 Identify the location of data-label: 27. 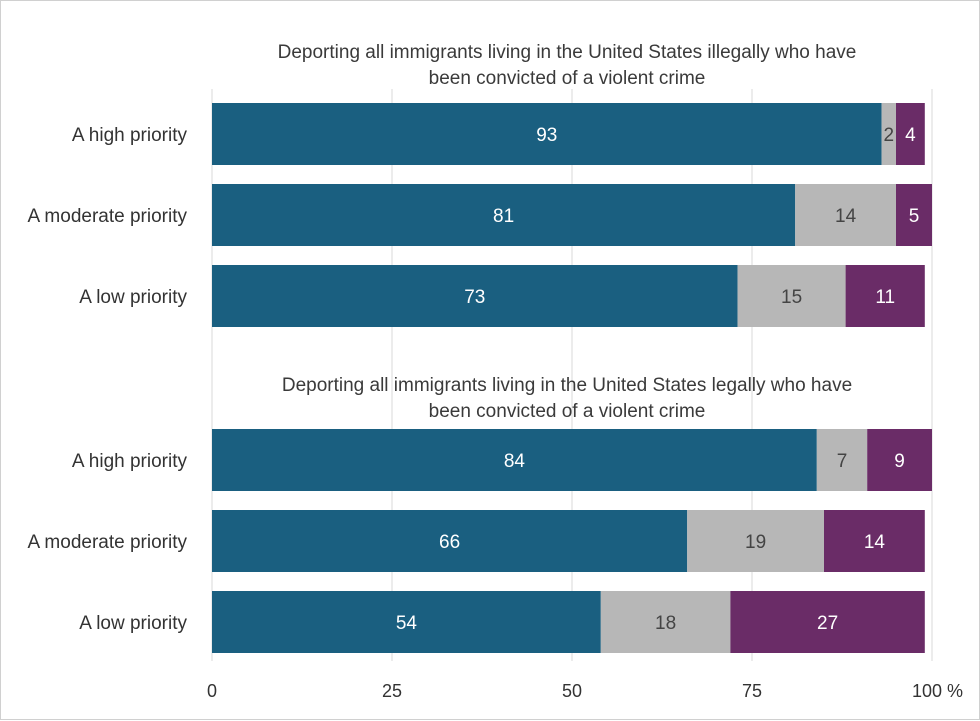
(827, 623).